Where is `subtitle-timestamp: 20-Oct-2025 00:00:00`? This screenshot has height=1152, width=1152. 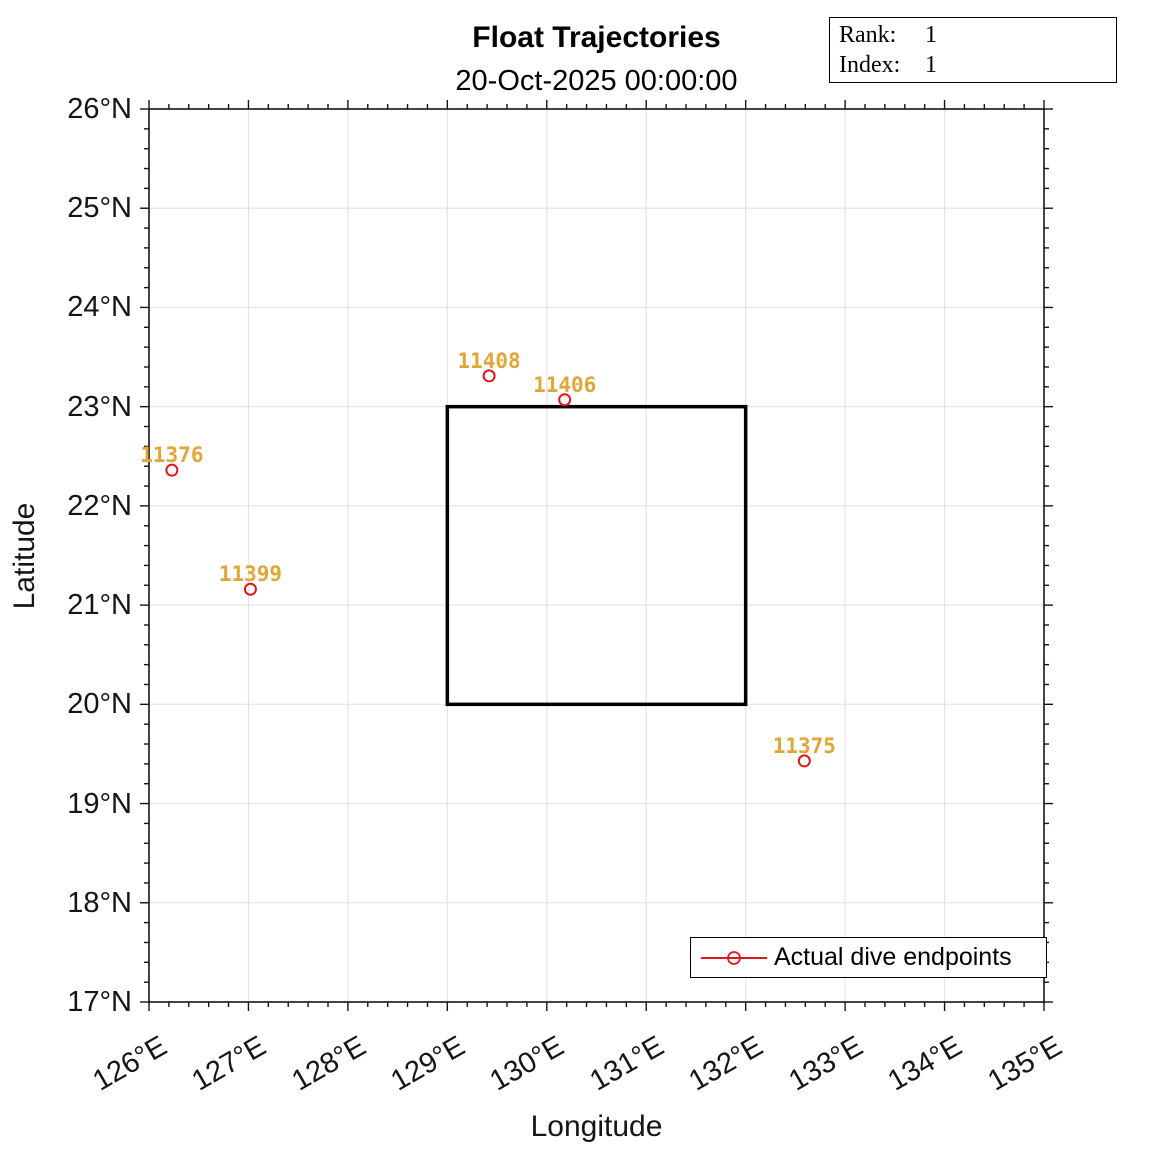 subtitle-timestamp: 20-Oct-2025 00:00:00 is located at coordinates (596, 81).